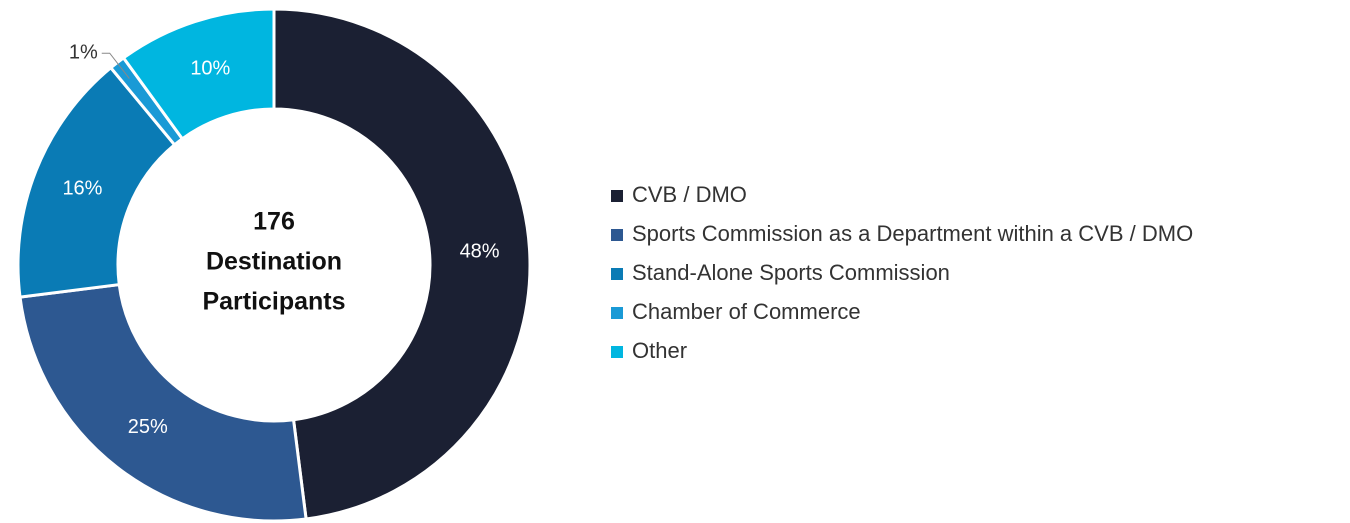 Image resolution: width=1350 pixels, height=523 pixels. What do you see at coordinates (273, 302) in the screenshot?
I see `center-label: Participants` at bounding box center [273, 302].